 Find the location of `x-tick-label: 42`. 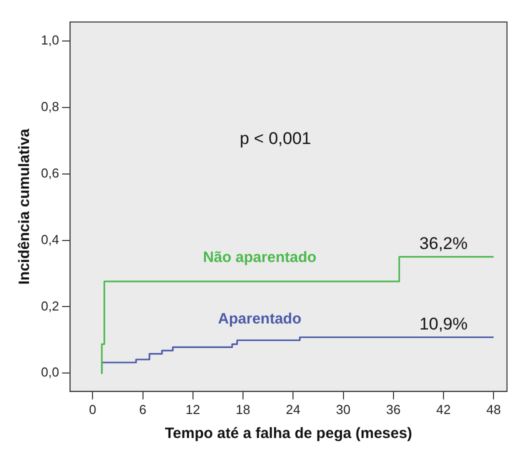

x-tick-label: 42 is located at coordinates (443, 409).